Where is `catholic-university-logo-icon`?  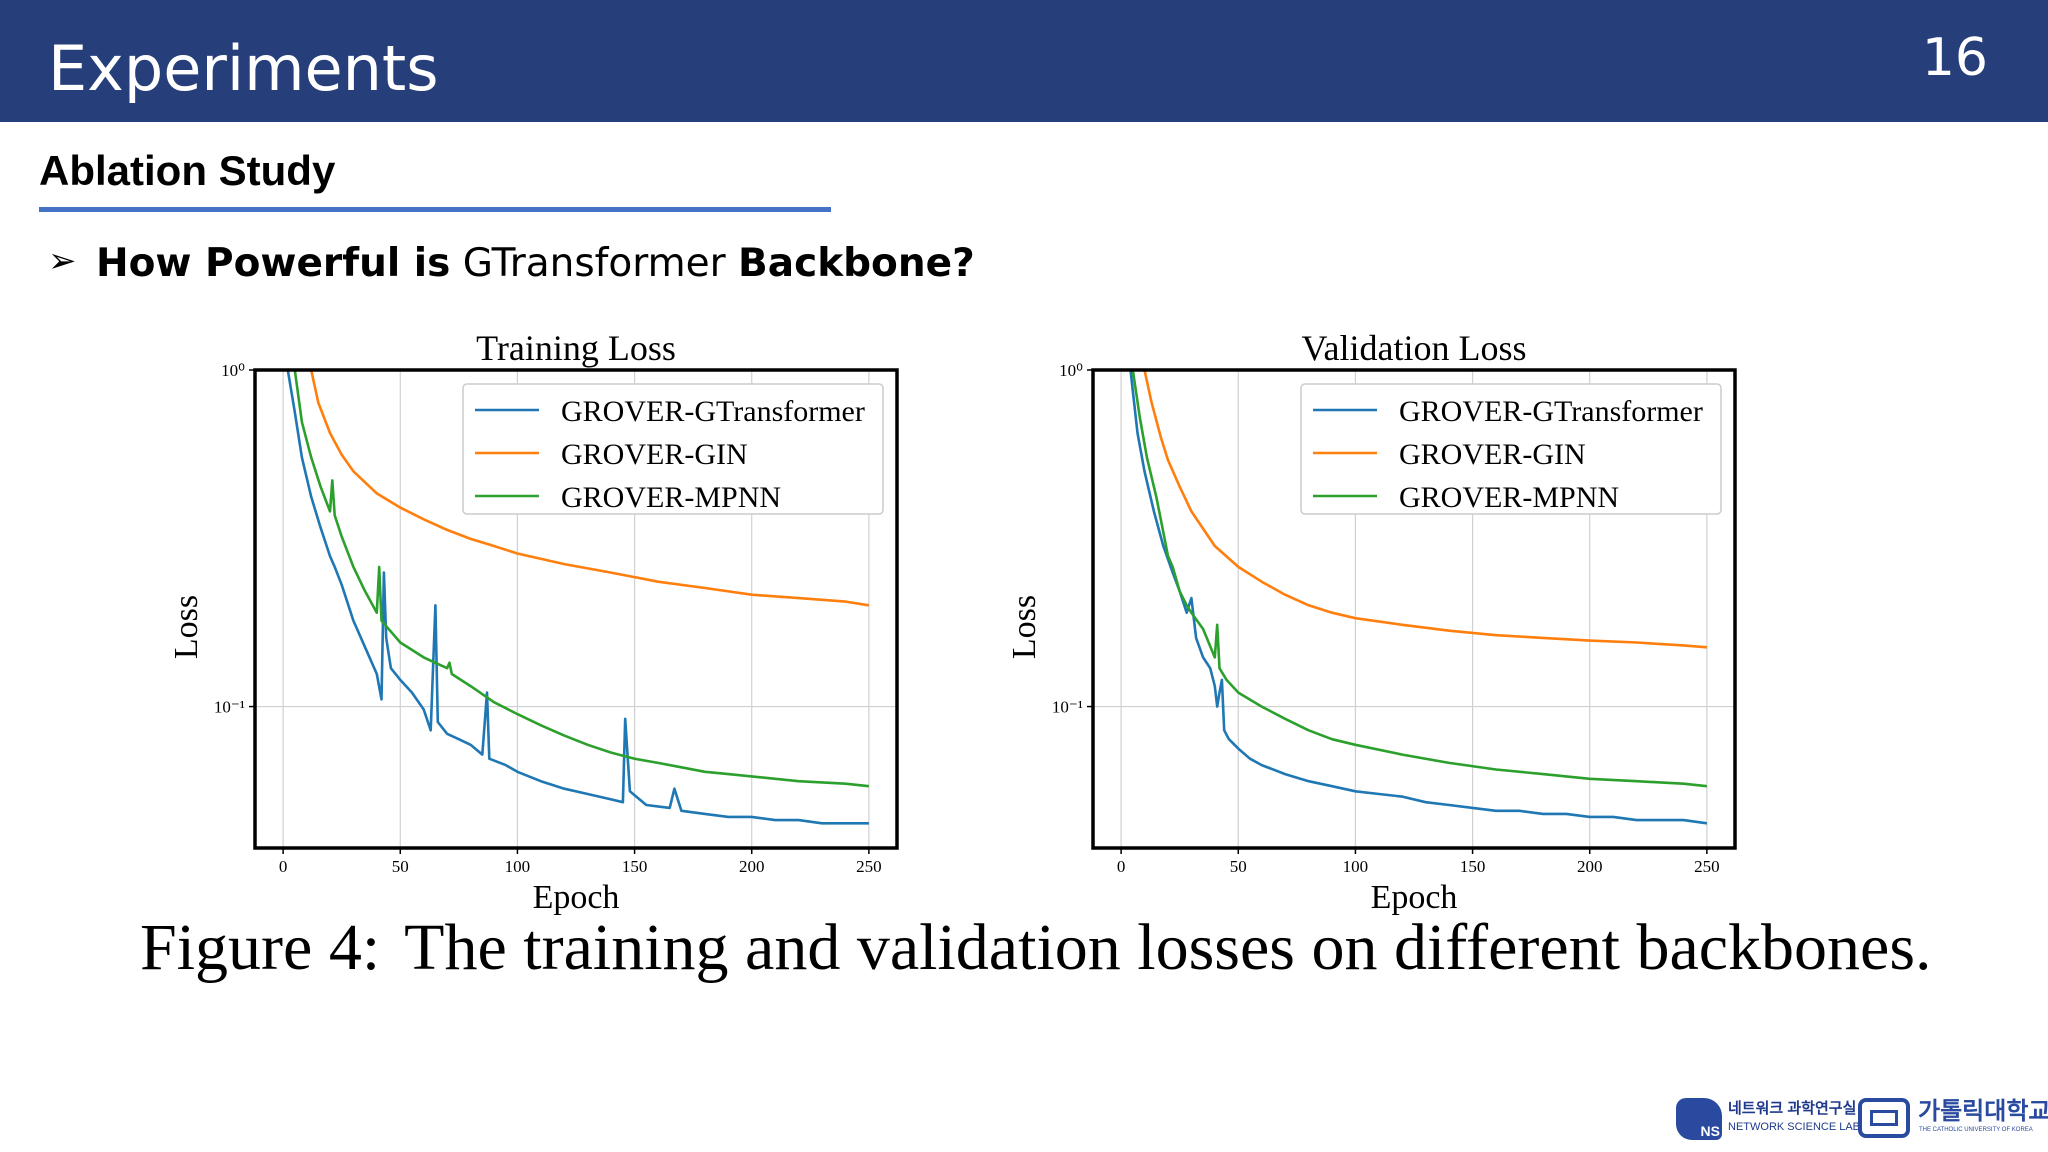 catholic-university-logo-icon is located at coordinates (1884, 1118).